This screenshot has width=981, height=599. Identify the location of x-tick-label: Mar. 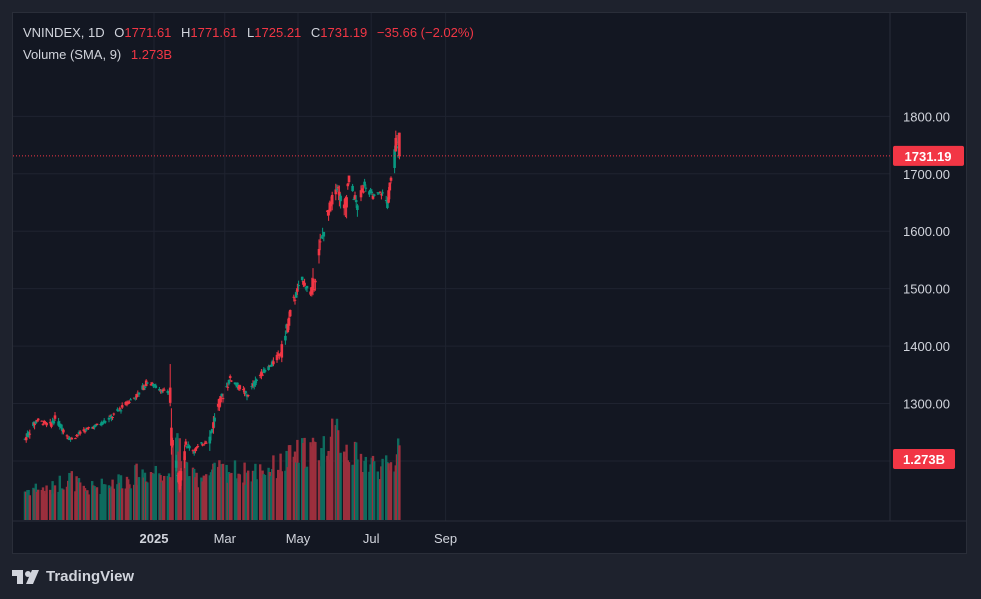
(225, 538).